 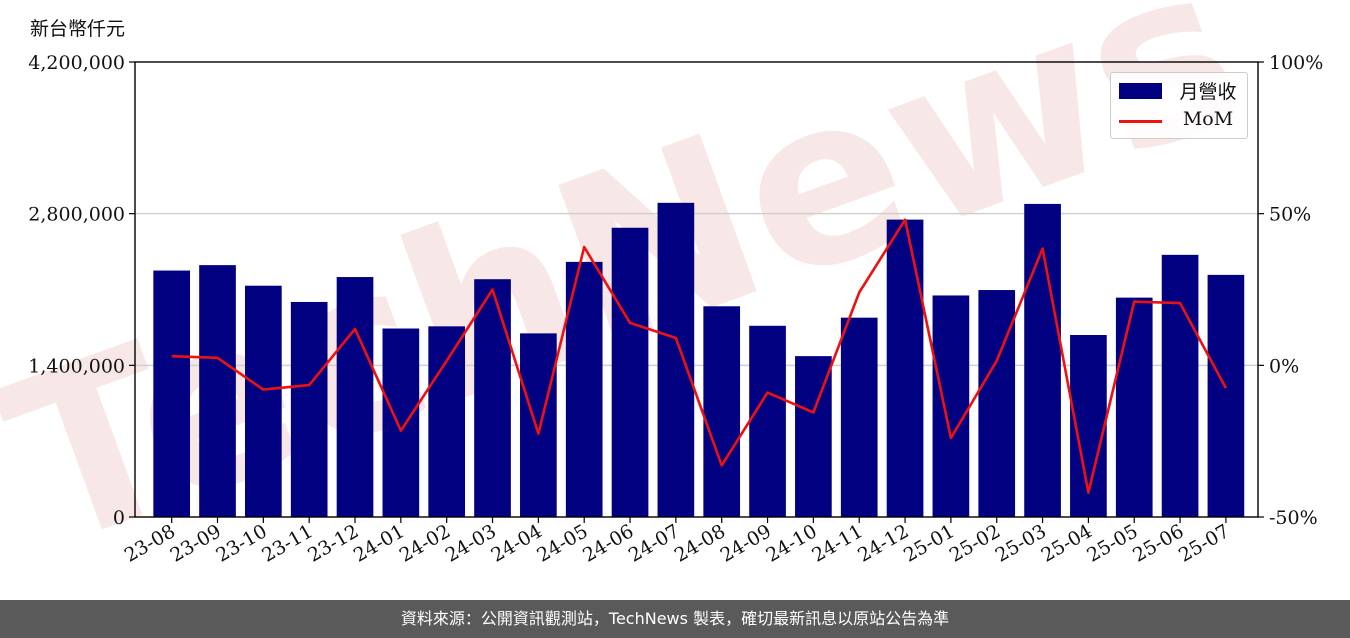 What do you see at coordinates (791, 543) in the screenshot?
I see `x-tick-label: 24-10` at bounding box center [791, 543].